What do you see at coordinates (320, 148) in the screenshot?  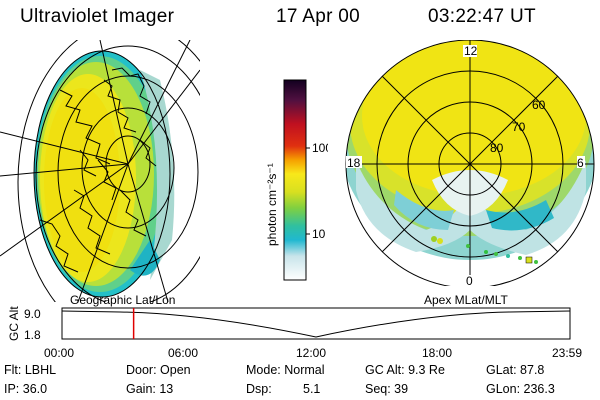 I see `colorbar-tick-100: 100` at bounding box center [320, 148].